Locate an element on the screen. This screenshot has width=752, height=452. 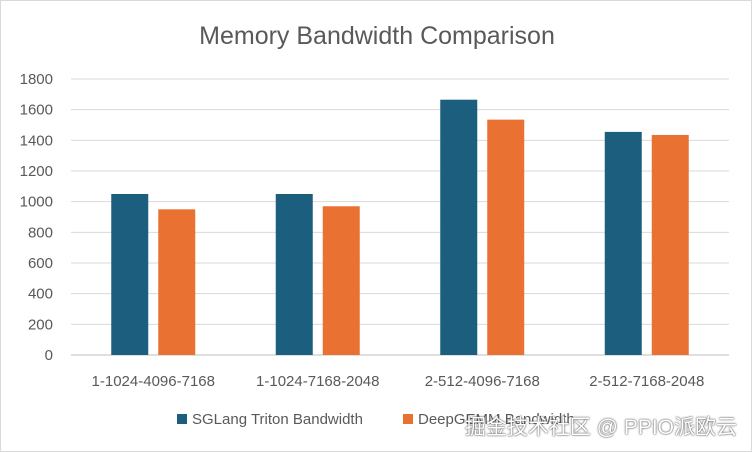
legend-label: DeepGEMM Bandwidth is located at coordinates (496, 419).